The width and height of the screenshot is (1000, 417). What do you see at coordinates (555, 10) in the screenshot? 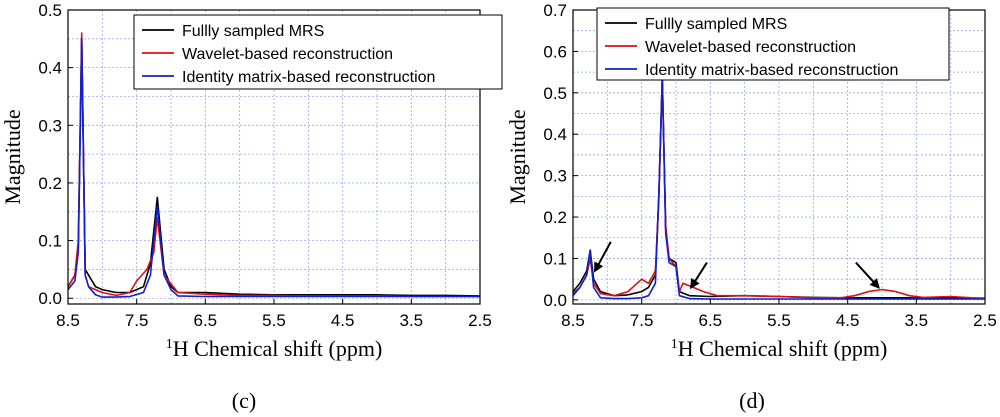
I see `y-tick-label: 0.7` at bounding box center [555, 10].